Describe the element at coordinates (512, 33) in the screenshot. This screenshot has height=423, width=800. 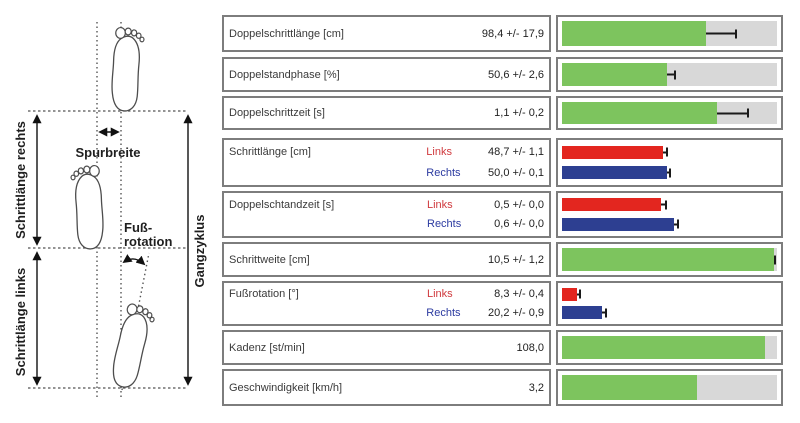
I see `parameter-value: 98,4 +/- 17,9` at that location.